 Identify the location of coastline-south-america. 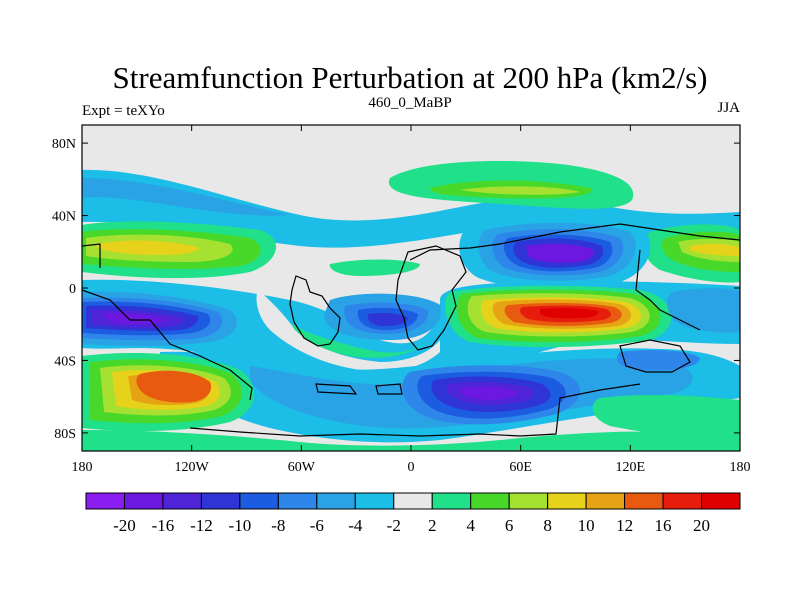
(315, 311).